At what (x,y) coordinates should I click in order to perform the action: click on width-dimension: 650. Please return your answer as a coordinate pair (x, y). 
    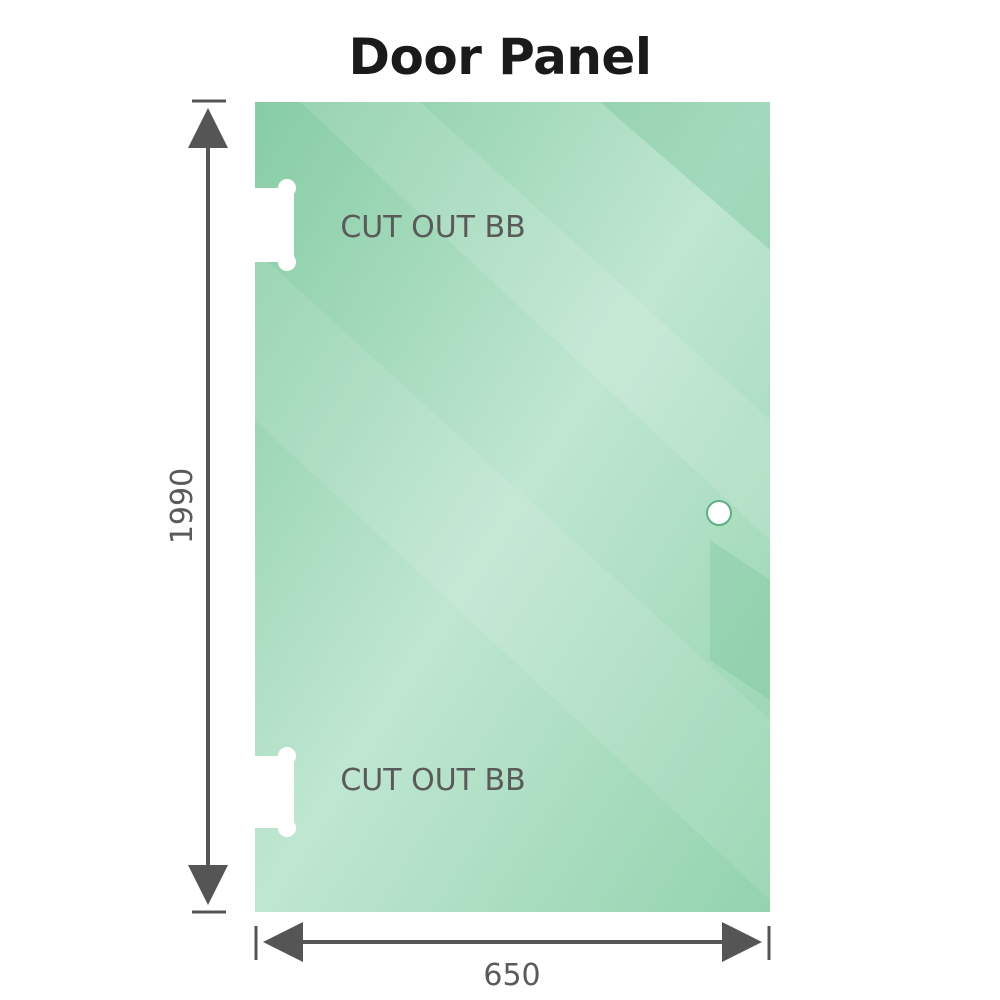
    Looking at the image, I should click on (512, 957).